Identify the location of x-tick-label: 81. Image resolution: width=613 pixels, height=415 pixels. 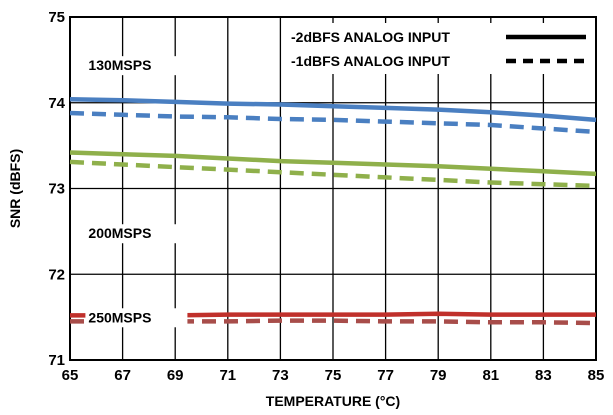
(490, 375).